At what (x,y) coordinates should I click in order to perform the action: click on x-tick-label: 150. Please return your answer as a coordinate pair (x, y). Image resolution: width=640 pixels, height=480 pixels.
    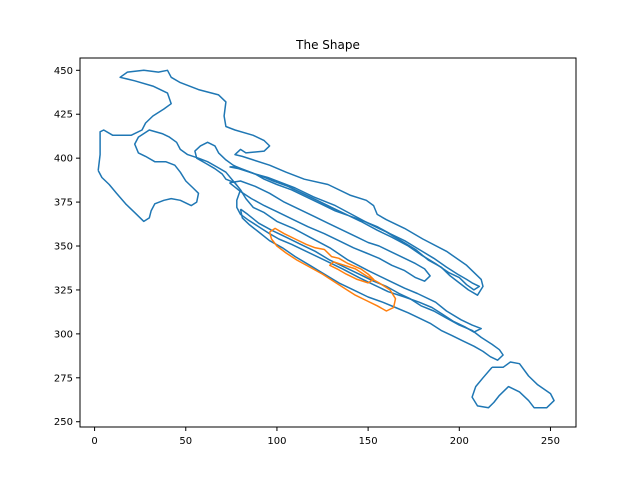
    Looking at the image, I should click on (368, 441).